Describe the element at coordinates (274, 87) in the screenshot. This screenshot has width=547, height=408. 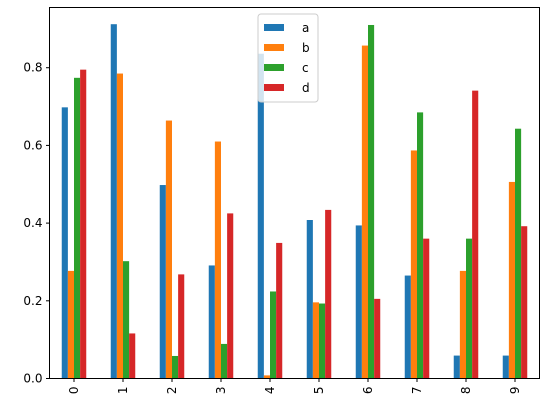
I see `legend-swatch-d` at that location.